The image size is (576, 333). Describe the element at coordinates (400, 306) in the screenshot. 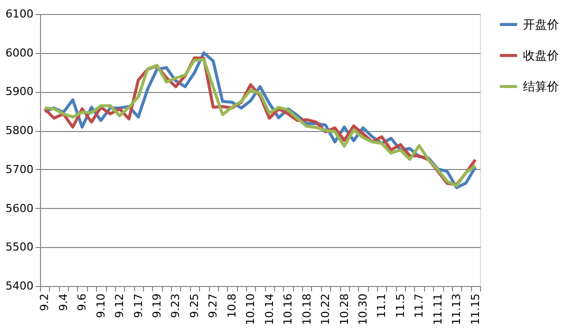

I see `x-tick-label: 11.5` at that location.